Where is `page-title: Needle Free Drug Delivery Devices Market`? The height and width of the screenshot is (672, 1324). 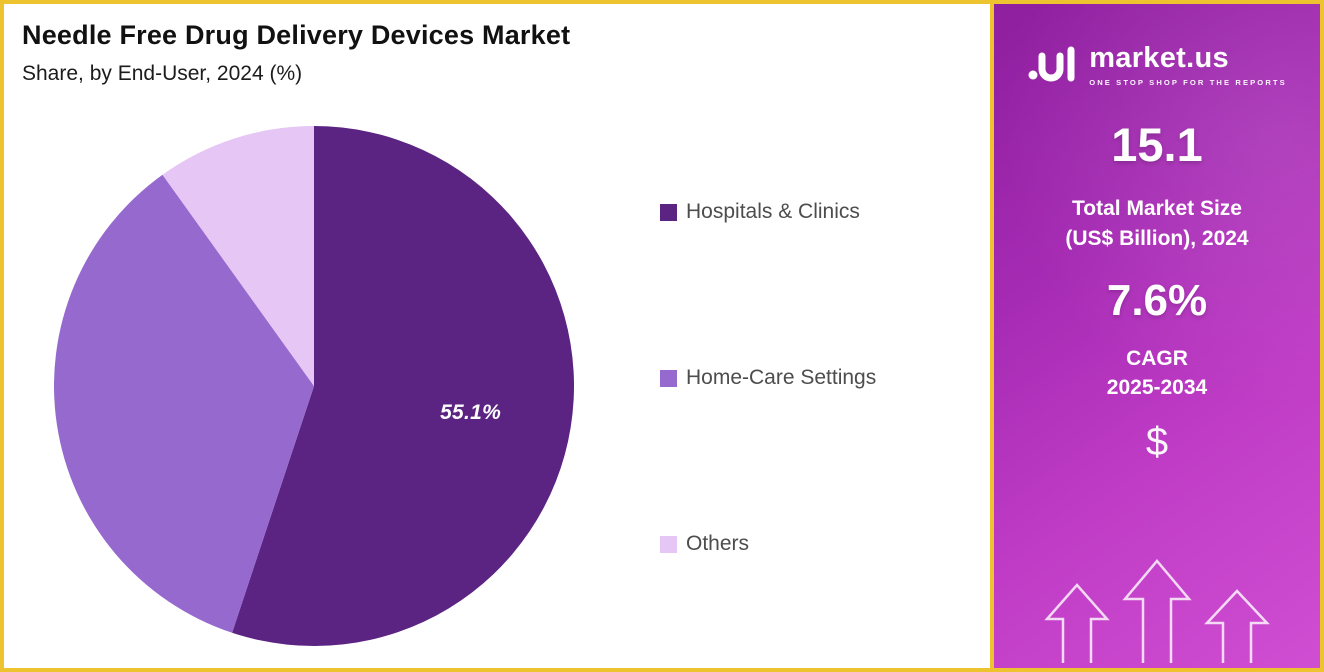
page-title: Needle Free Drug Delivery Devices Market is located at coordinates (296, 35).